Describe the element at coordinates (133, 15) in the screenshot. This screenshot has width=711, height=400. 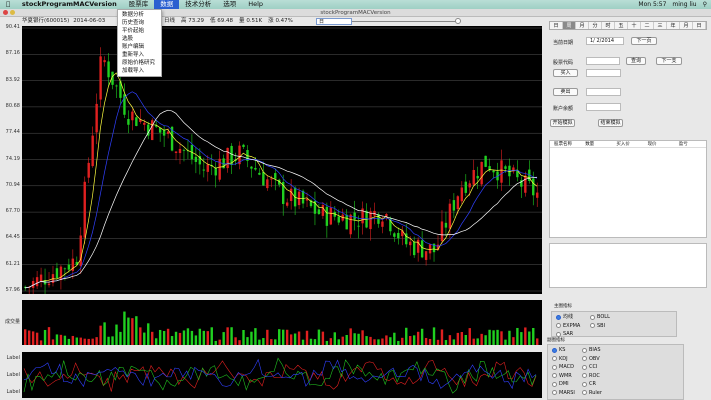
I see `dropdown-item: 数据分析` at that location.